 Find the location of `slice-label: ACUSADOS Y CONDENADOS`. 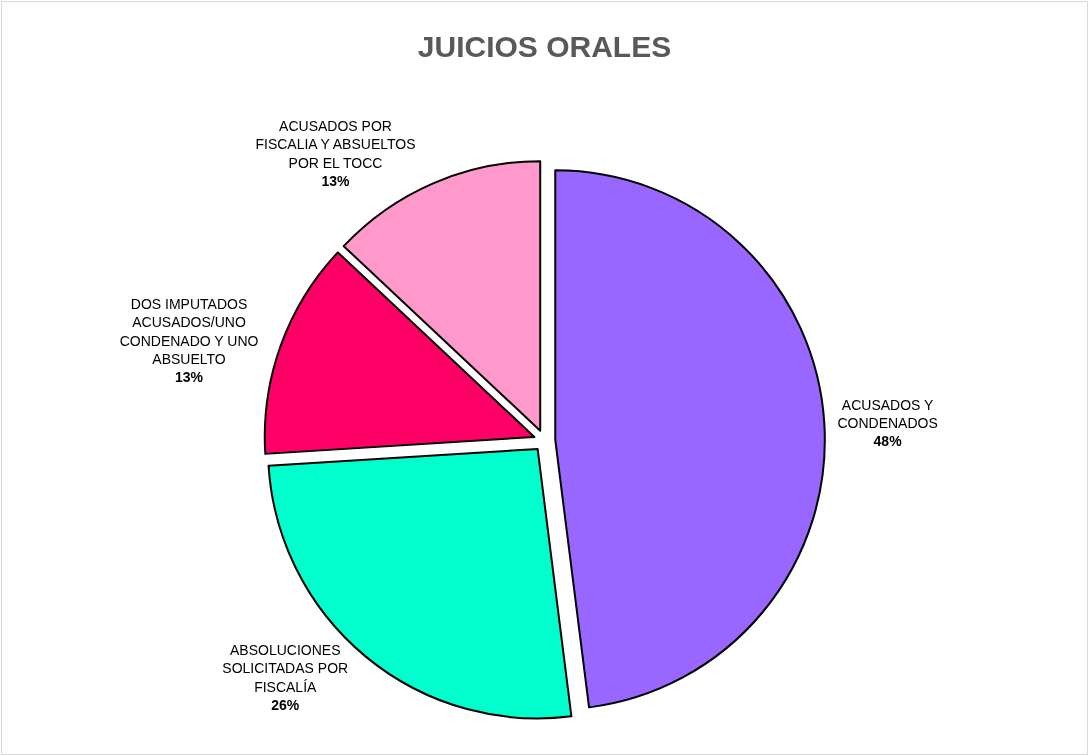

slice-label: ACUSADOS Y CONDENADOS is located at coordinates (887, 413).